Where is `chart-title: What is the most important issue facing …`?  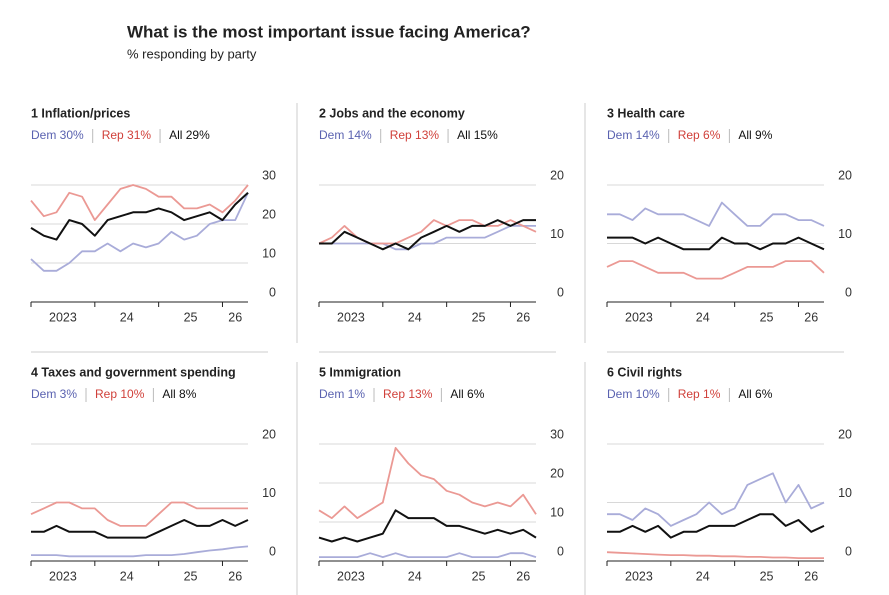 chart-title: What is the most important issue facing … is located at coordinates (329, 31).